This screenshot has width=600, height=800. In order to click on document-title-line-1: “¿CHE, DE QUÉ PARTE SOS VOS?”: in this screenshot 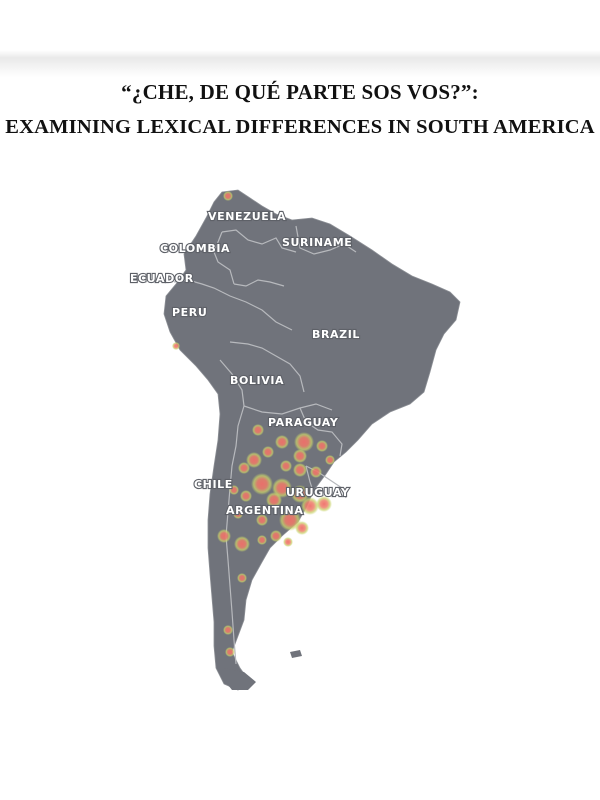, I will do `click(300, 92)`.